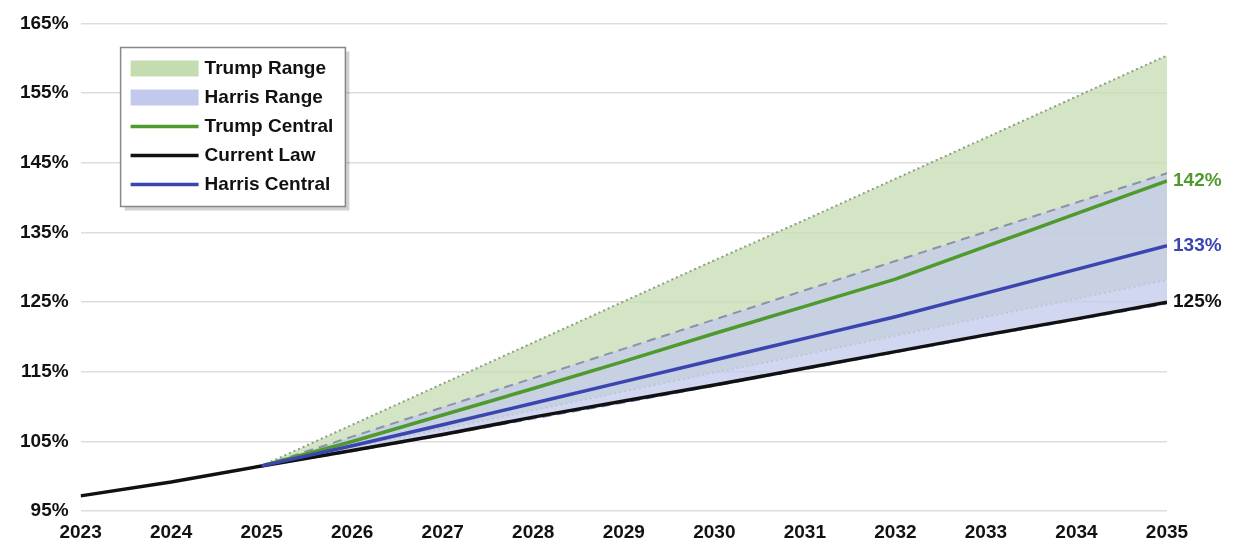  Describe the element at coordinates (442, 531) in the screenshot. I see `x-tick-label: 2027` at that location.